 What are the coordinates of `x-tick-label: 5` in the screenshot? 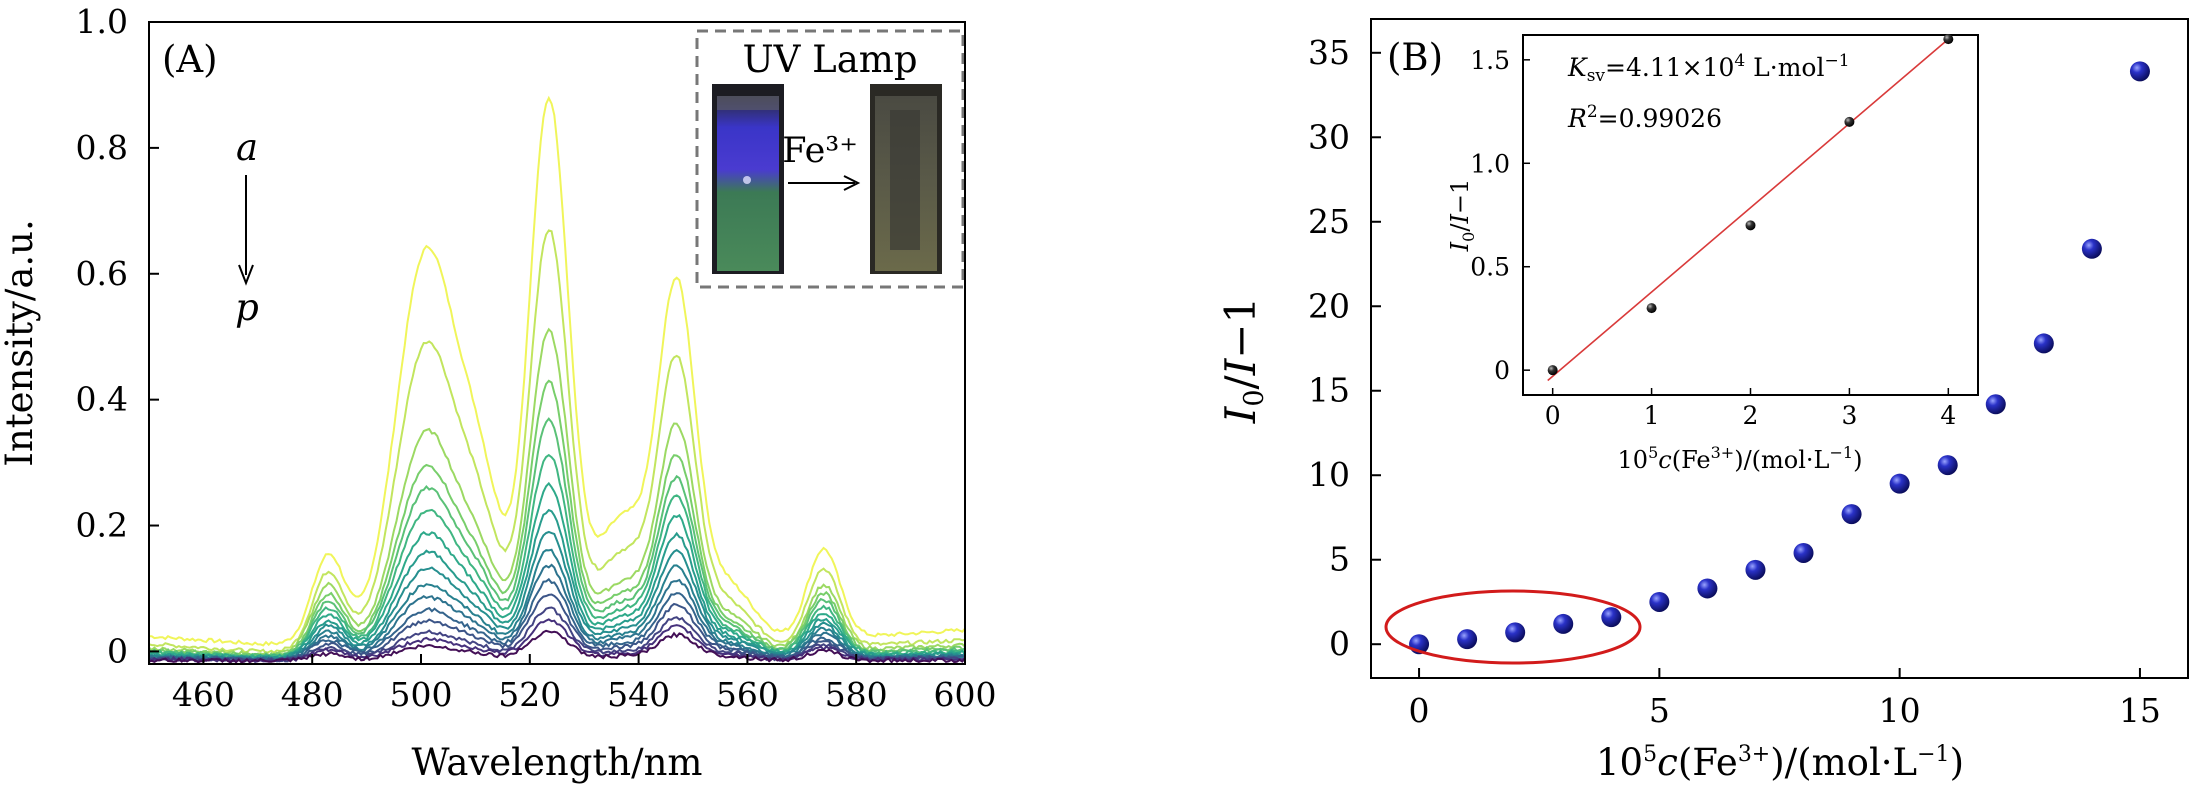 It's located at (1659, 710).